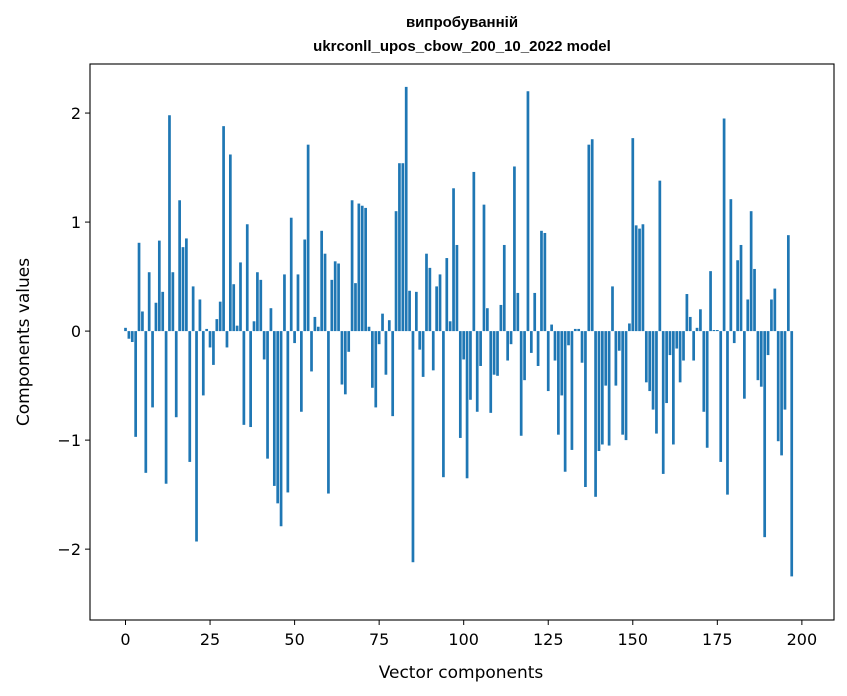 The height and width of the screenshot is (696, 847). What do you see at coordinates (73, 331) in the screenshot?
I see `y-axis-ticks: −2 −1 0 1 2` at bounding box center [73, 331].